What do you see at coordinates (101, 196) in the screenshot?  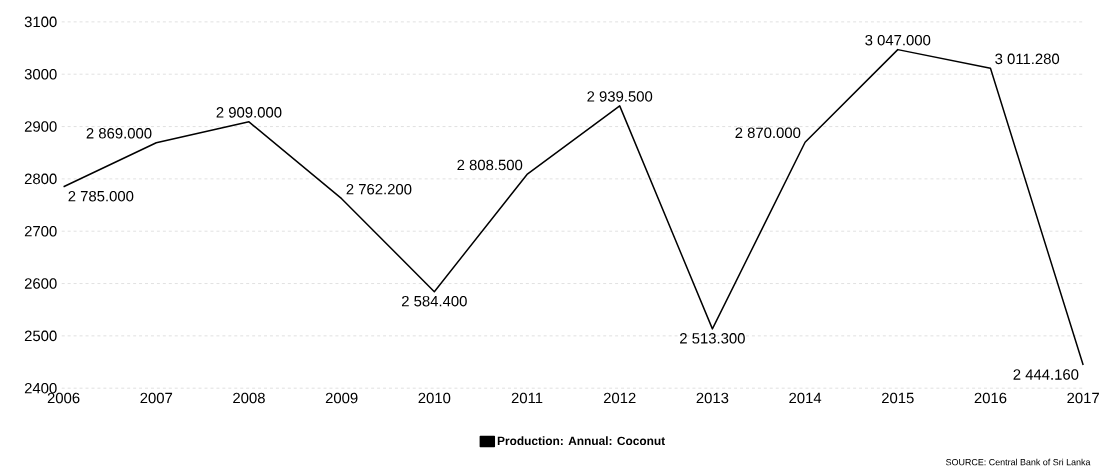 I see `data-label: 2 785.000` at bounding box center [101, 196].